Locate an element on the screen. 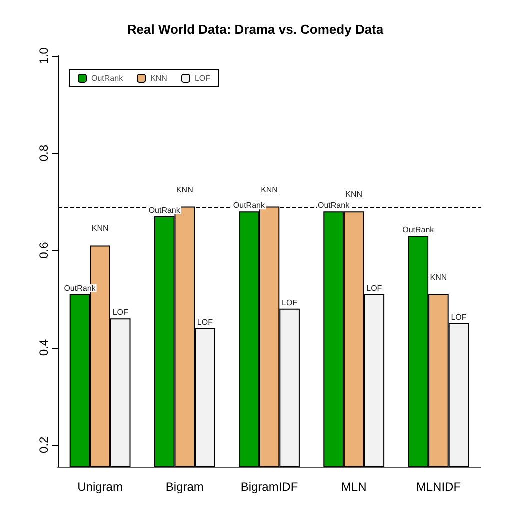 Image resolution: width=511 pixels, height=511 pixels. y-tick-label: 1.0 is located at coordinates (44, 55).